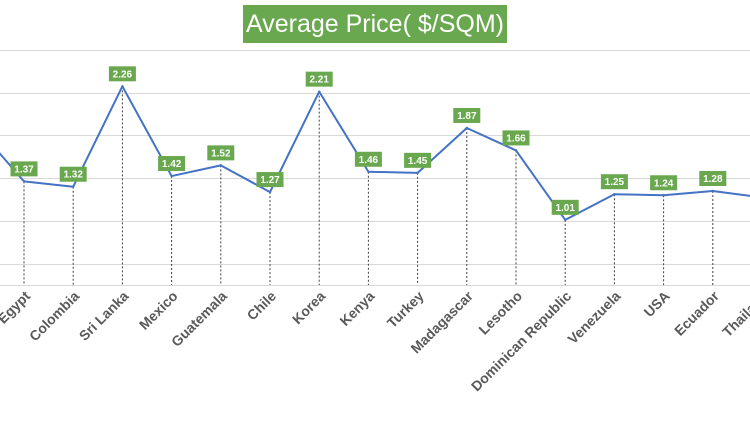 This screenshot has height=430, width=750. I want to click on x-tick-label: Colombia, so click(54, 316).